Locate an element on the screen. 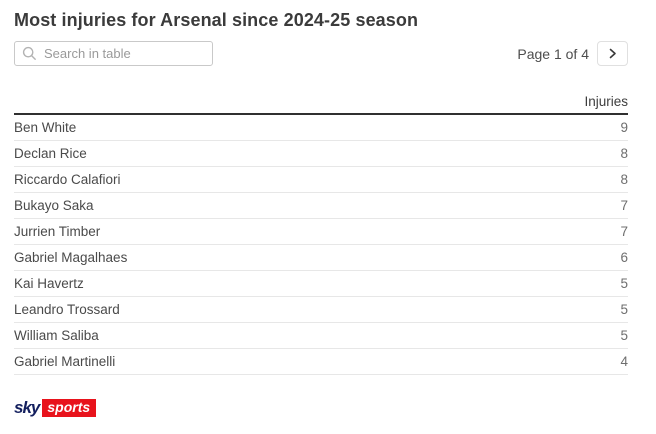  player-name: Ben White is located at coordinates (45, 127).